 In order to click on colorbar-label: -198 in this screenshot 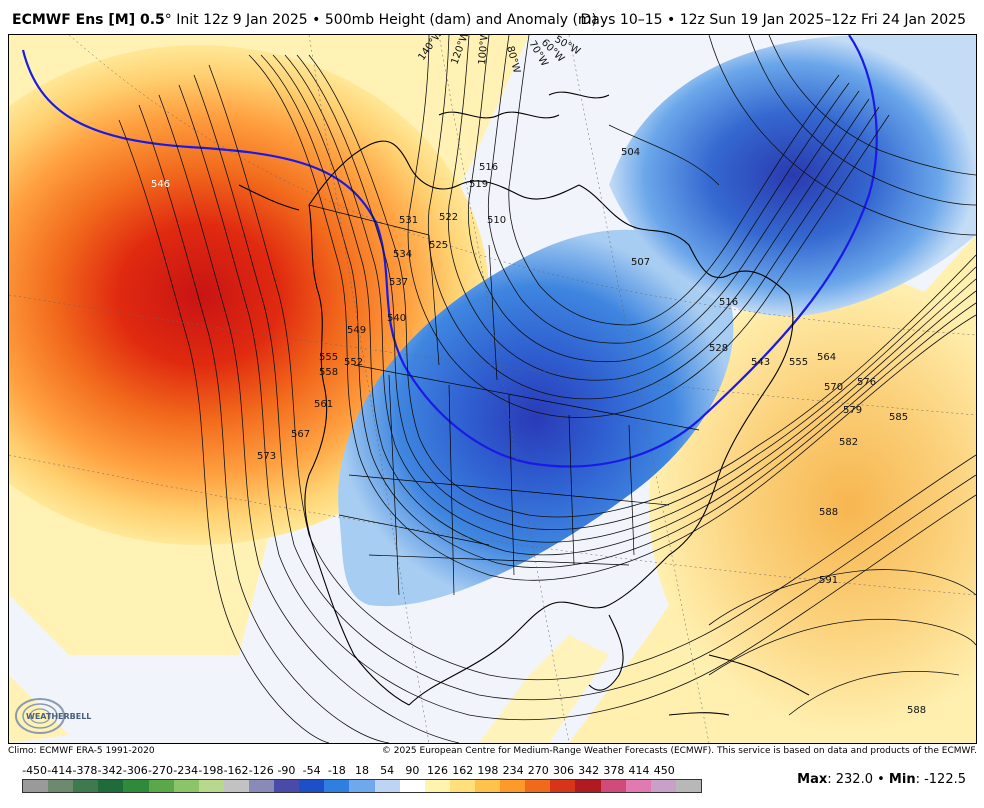, I will do `click(211, 770)`.